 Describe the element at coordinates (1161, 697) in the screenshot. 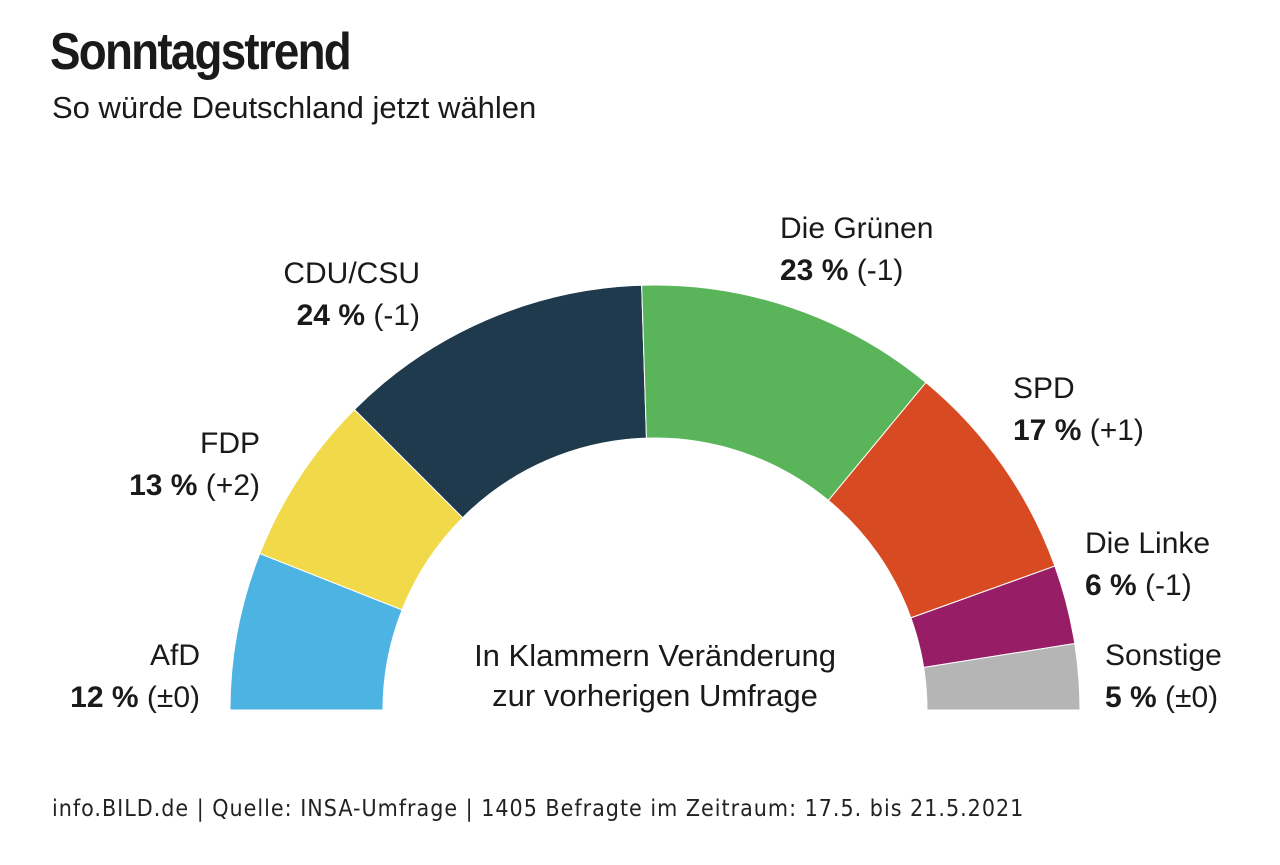

I see `party-value: 5 % (±0)` at that location.